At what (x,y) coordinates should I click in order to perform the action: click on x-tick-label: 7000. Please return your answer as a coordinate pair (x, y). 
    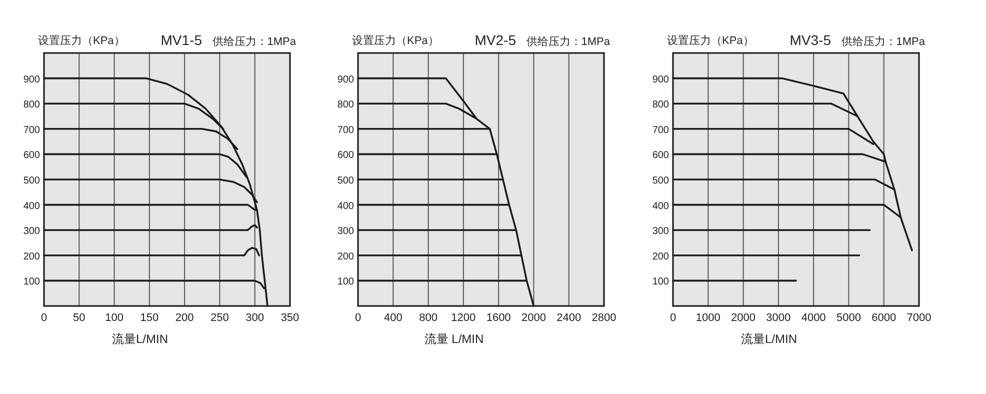
    Looking at the image, I should click on (919, 318).